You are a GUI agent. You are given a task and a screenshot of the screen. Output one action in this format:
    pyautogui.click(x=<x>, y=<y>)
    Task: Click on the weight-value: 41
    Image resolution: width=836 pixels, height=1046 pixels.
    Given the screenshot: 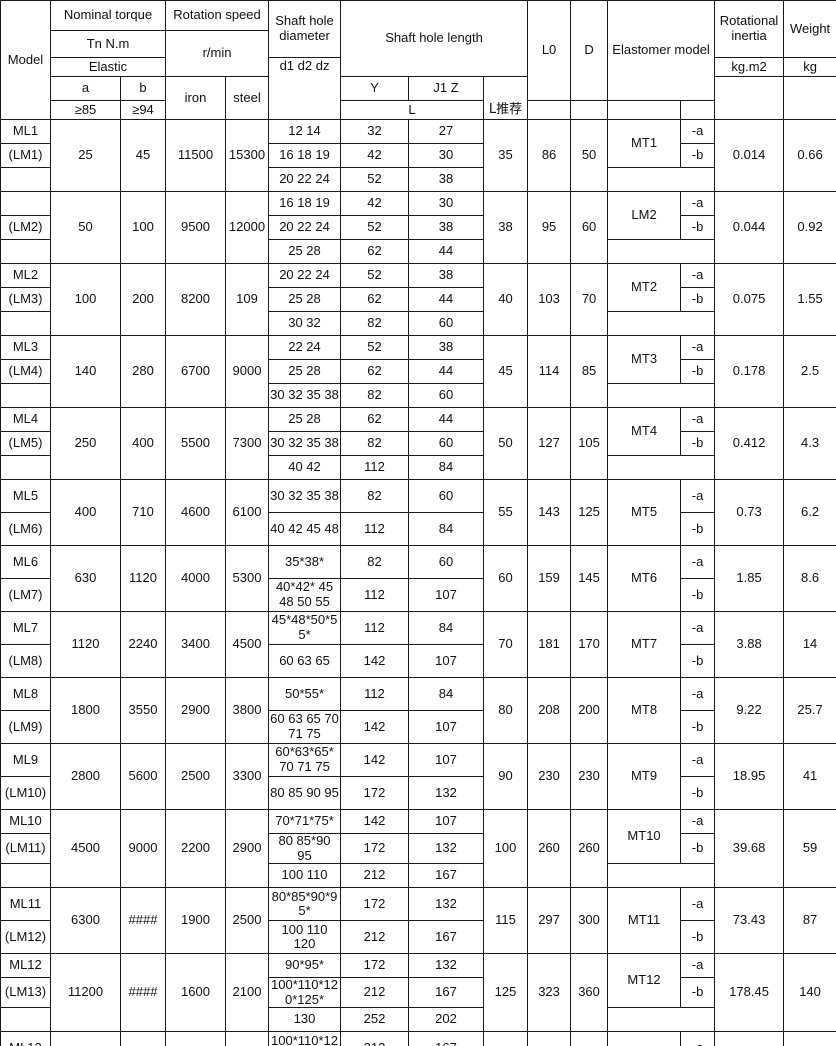 What is the action you would take?
    pyautogui.click(x=809, y=776)
    